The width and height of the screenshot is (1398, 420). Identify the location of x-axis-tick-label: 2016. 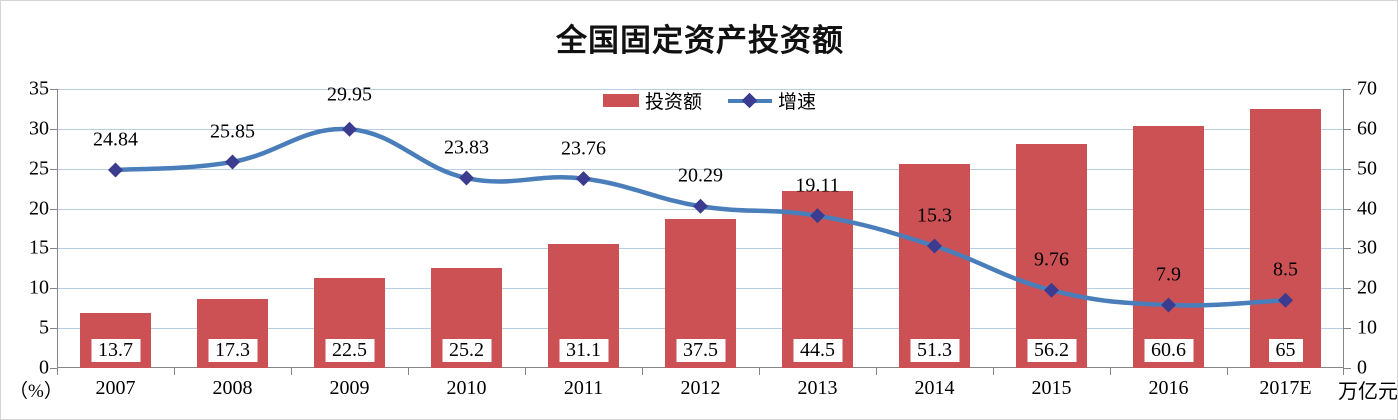
(1168, 388).